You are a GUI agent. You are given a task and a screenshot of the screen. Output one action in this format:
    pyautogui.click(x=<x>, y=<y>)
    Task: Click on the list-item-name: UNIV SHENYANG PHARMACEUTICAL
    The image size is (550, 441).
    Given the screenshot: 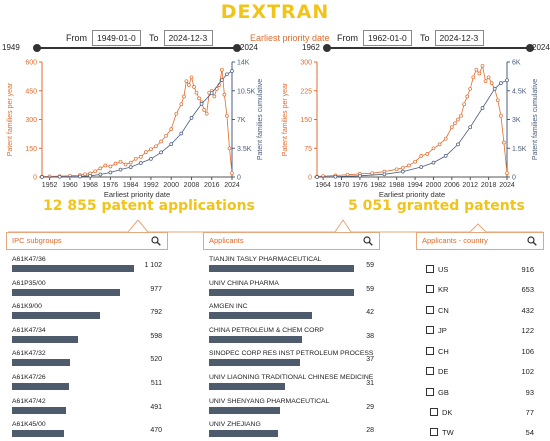 What is the action you would take?
    pyautogui.click(x=269, y=401)
    